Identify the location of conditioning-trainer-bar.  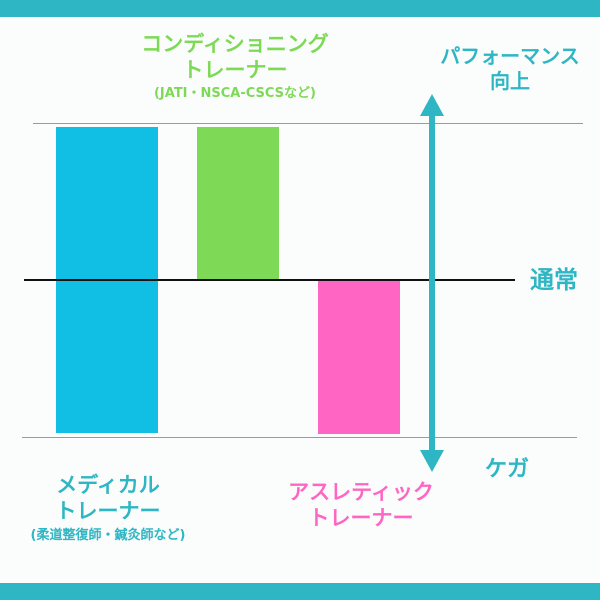
(238, 203).